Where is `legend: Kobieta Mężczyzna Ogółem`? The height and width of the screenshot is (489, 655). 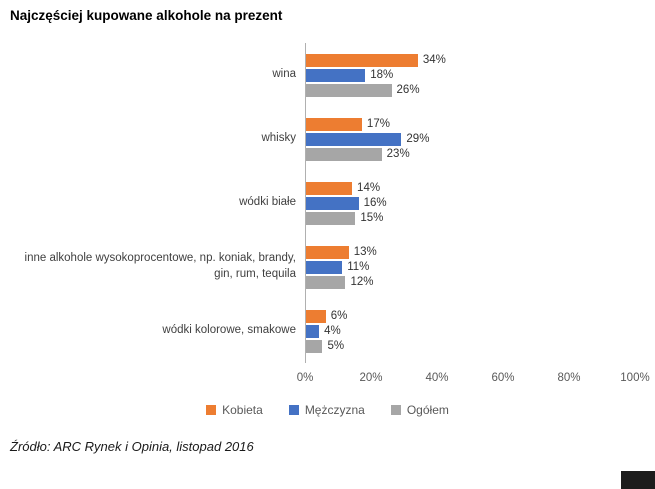 legend: Kobieta Mężczyzna Ogółem is located at coordinates (327, 410).